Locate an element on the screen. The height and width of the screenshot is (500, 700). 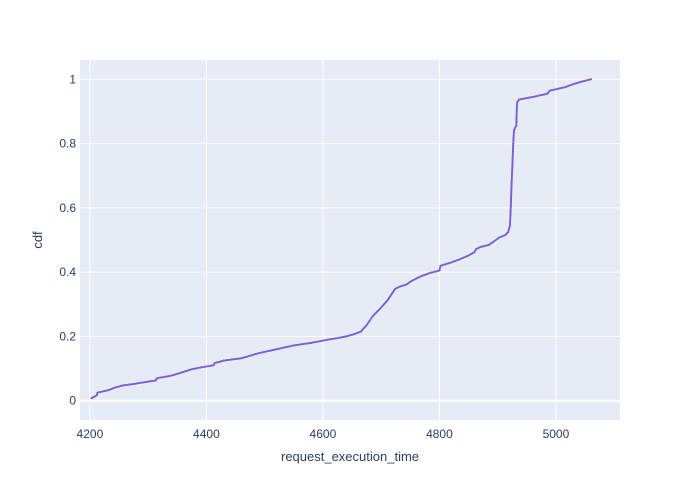
y-tick-label: 0.2 is located at coordinates (67, 336).